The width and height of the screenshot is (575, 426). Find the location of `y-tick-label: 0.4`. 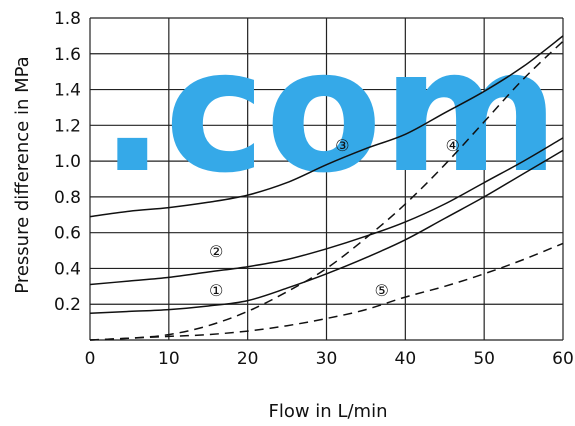

y-tick-label: 0.4 is located at coordinates (67, 269).